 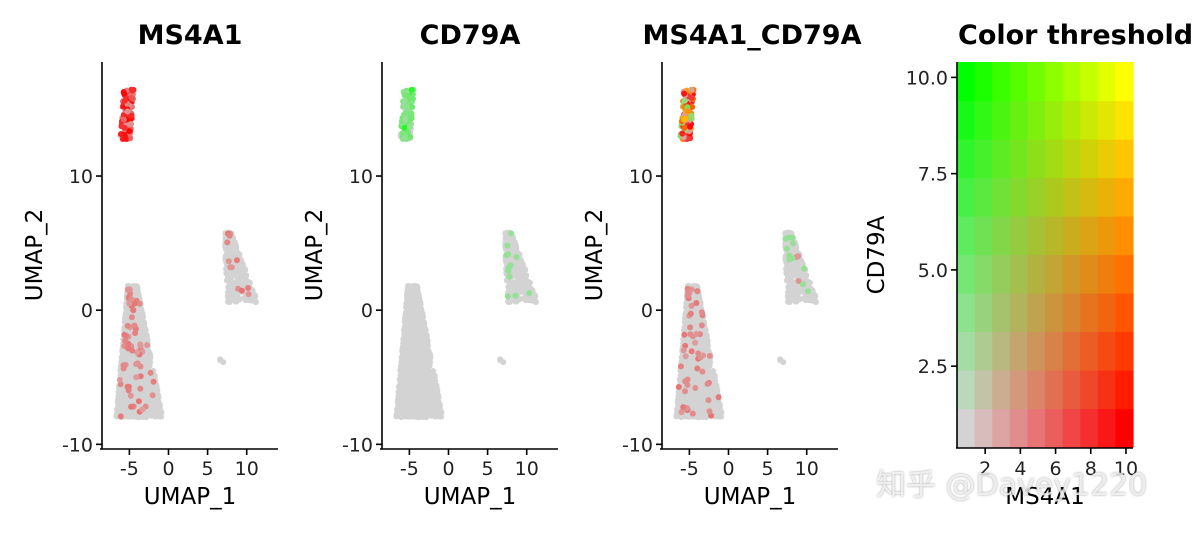 I want to click on x-tick-label: 10, so click(x=527, y=469).